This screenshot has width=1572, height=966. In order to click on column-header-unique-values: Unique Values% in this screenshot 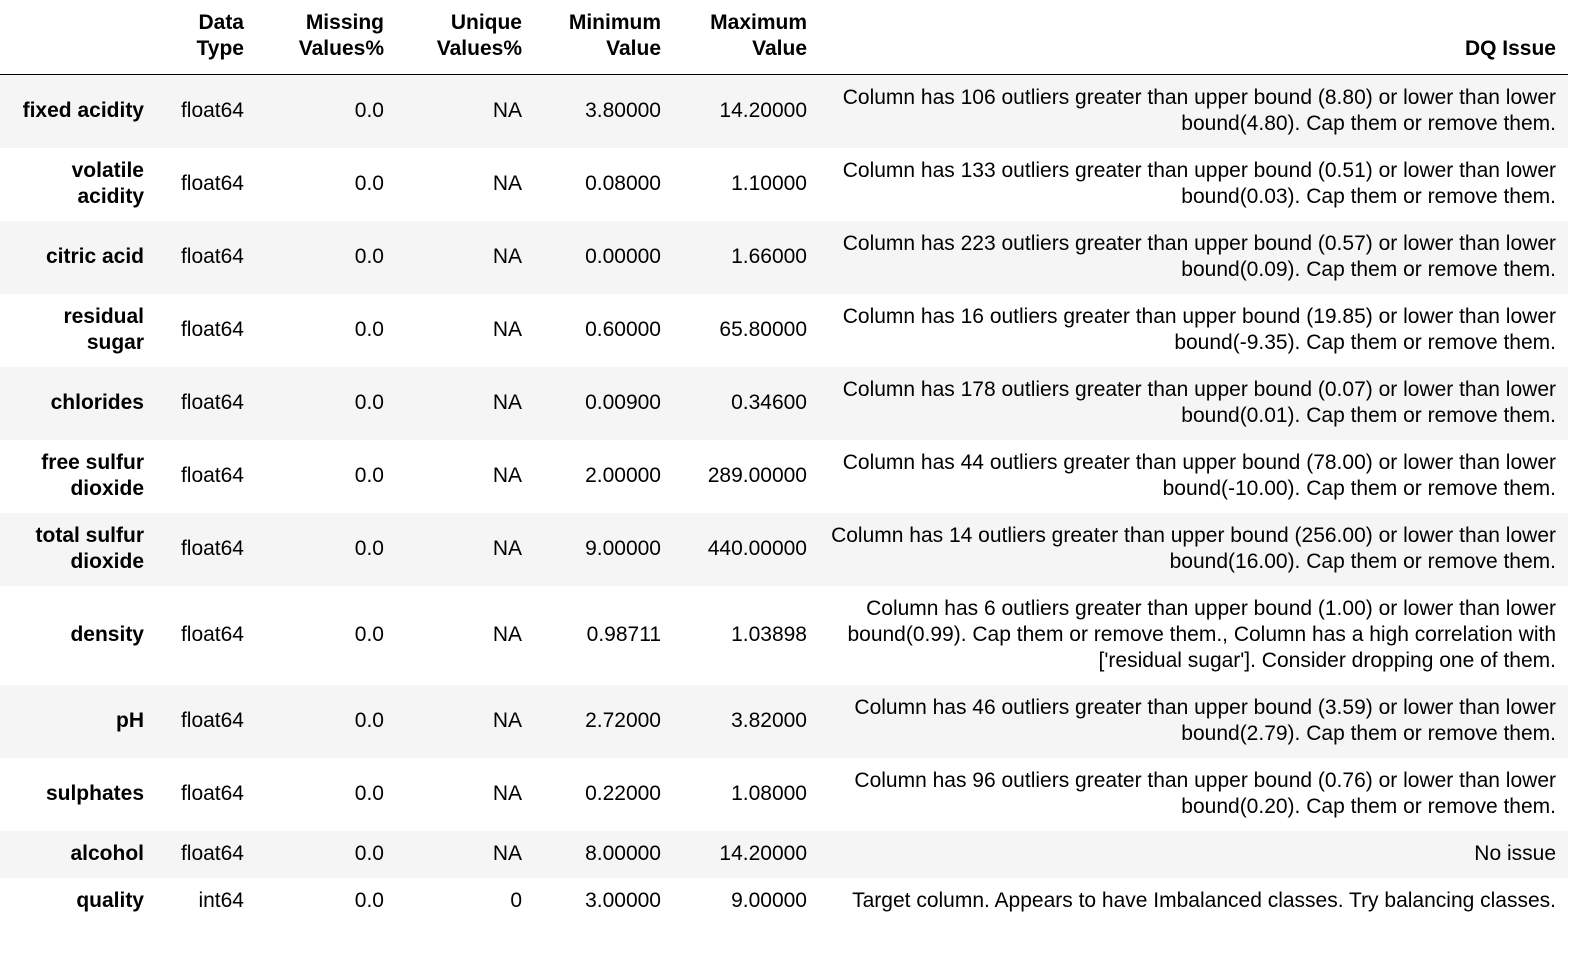, I will do `click(465, 37)`.